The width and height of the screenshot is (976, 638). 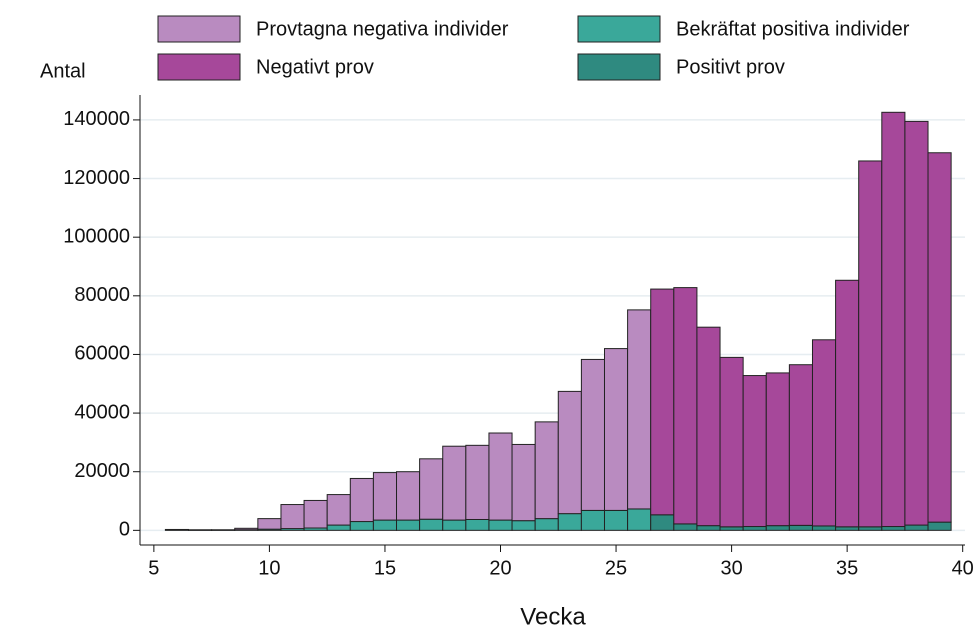 What do you see at coordinates (102, 354) in the screenshot?
I see `y-tick-label: 60000` at bounding box center [102, 354].